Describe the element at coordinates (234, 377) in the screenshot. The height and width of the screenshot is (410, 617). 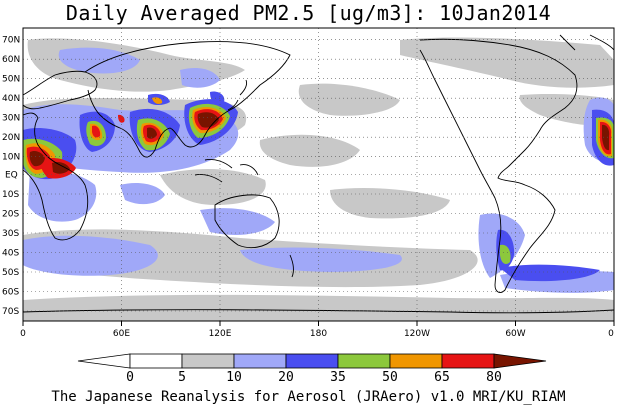
I see `colorbar-label-10: 10` at that location.